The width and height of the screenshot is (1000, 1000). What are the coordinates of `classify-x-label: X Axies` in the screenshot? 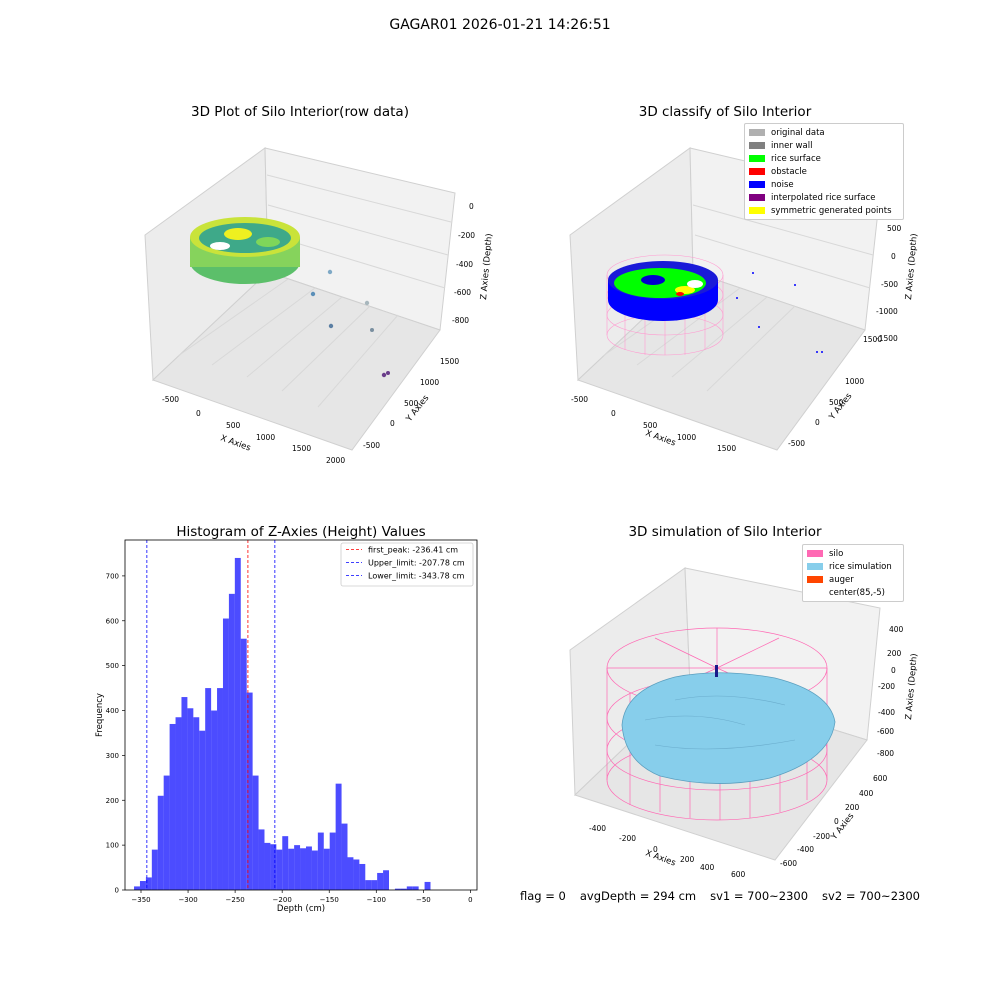 It's located at (660, 438).